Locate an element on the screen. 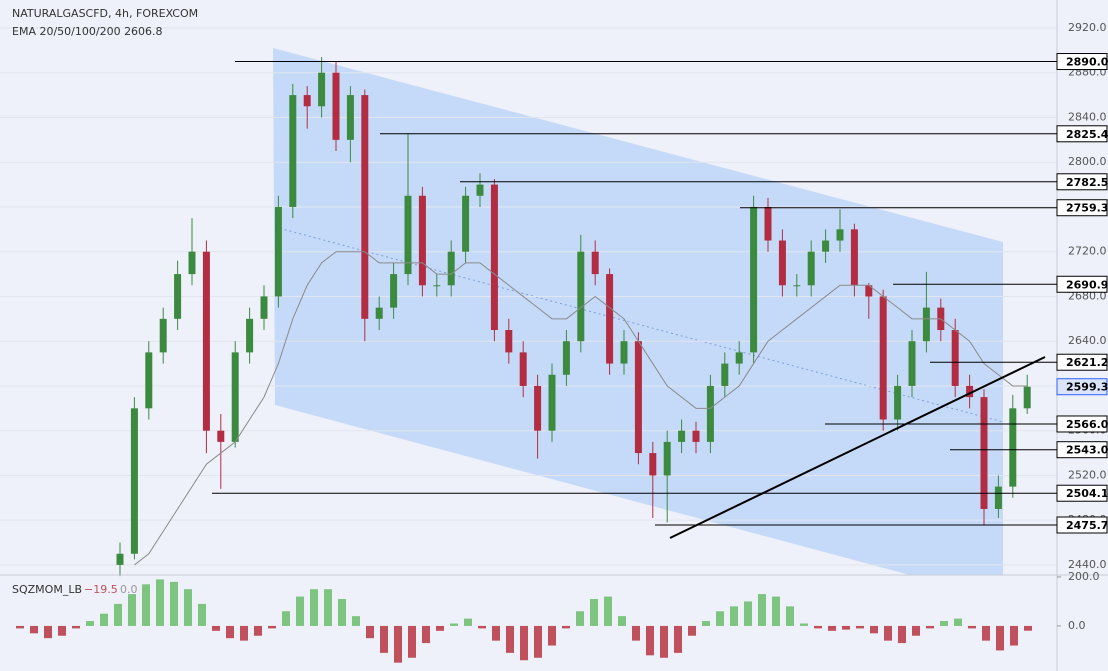 Image resolution: width=1108 pixels, height=671 pixels. level-label: 2782.5 is located at coordinates (1087, 182).